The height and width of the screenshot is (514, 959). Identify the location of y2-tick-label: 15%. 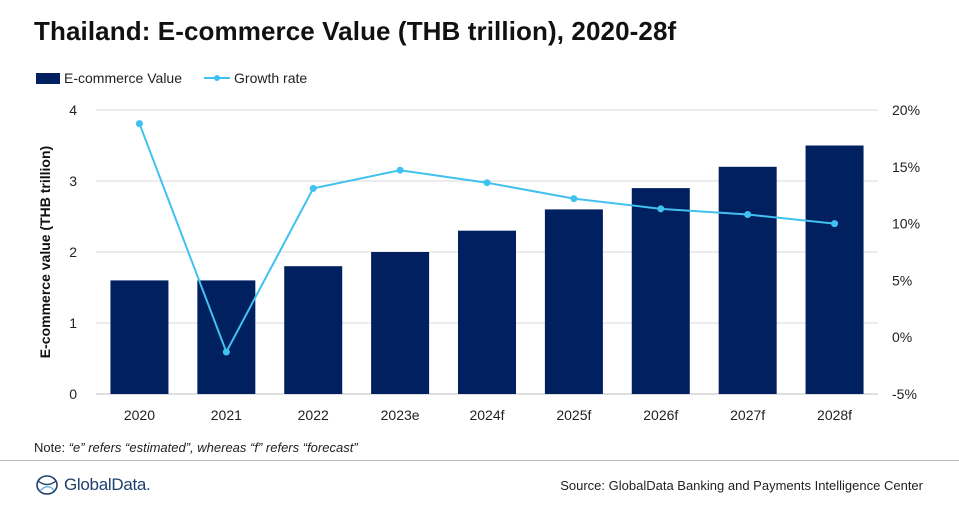
(906, 167).